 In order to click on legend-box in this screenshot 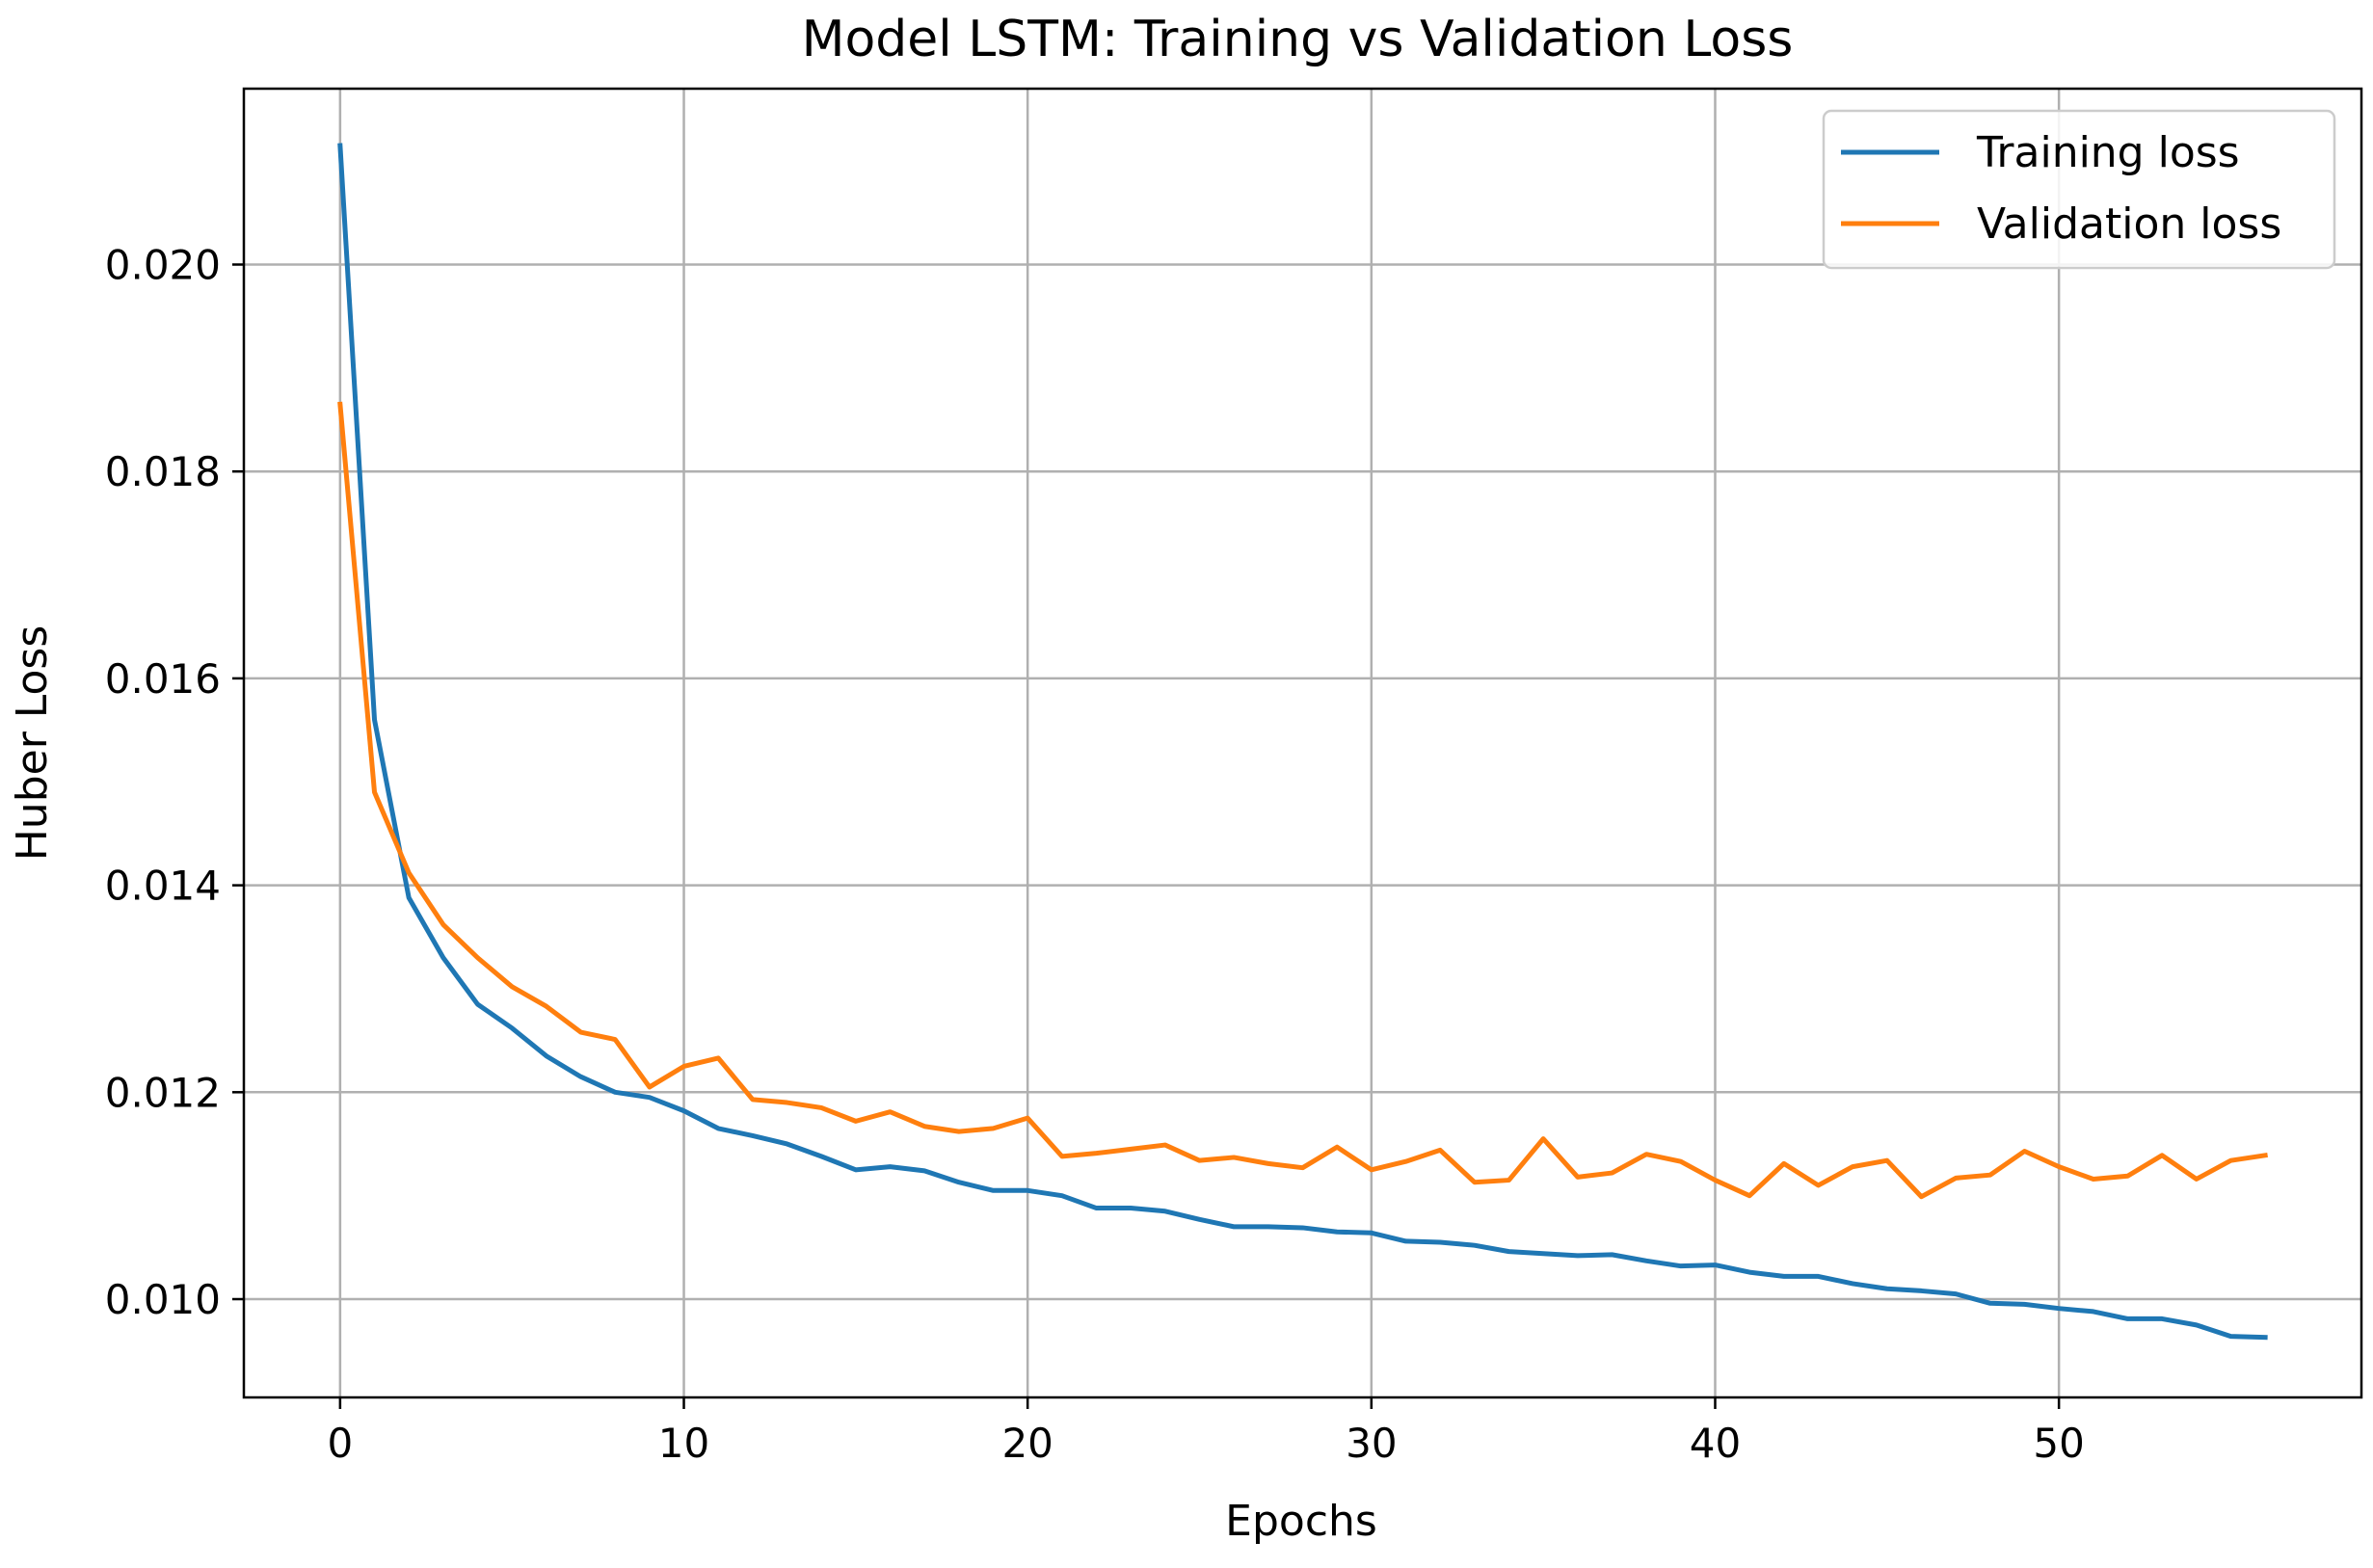, I will do `click(2079, 190)`.